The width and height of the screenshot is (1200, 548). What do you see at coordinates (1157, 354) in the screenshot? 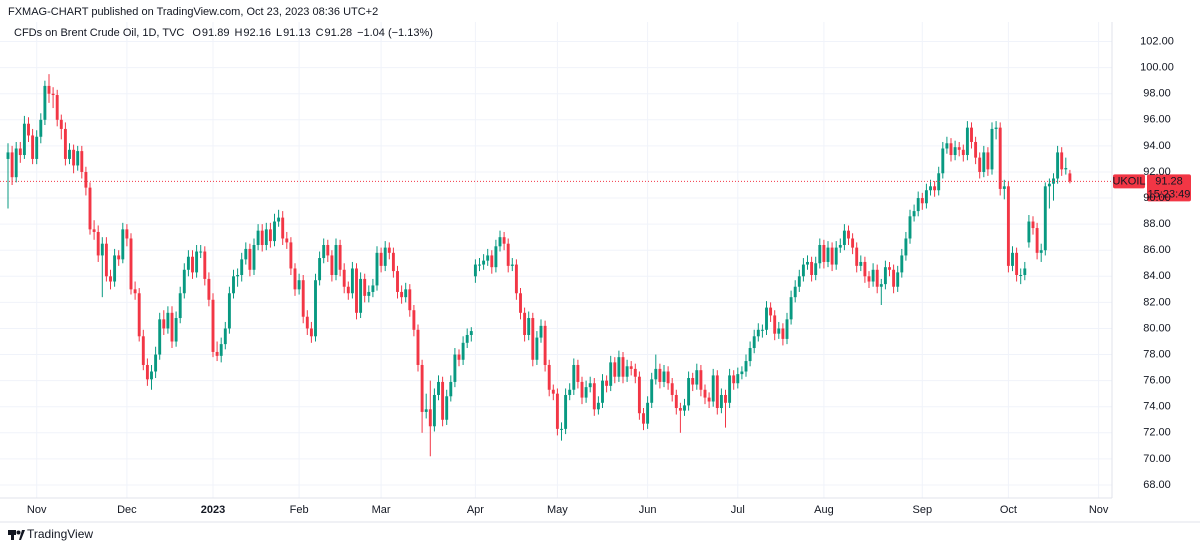
I see `y-tick-label: 78.00` at bounding box center [1157, 354].